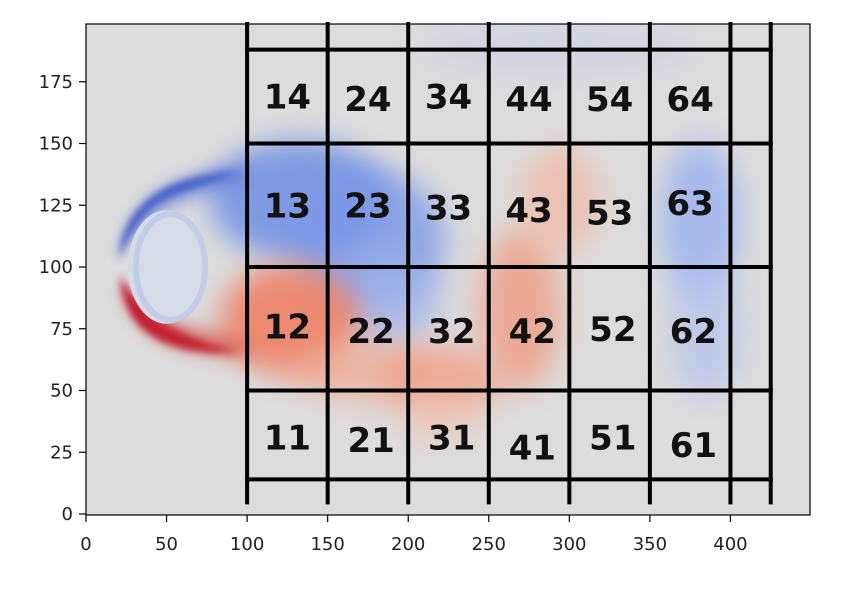 This screenshot has width=868, height=589. Describe the element at coordinates (85, 544) in the screenshot. I see `x-tick-label: 0` at that location.